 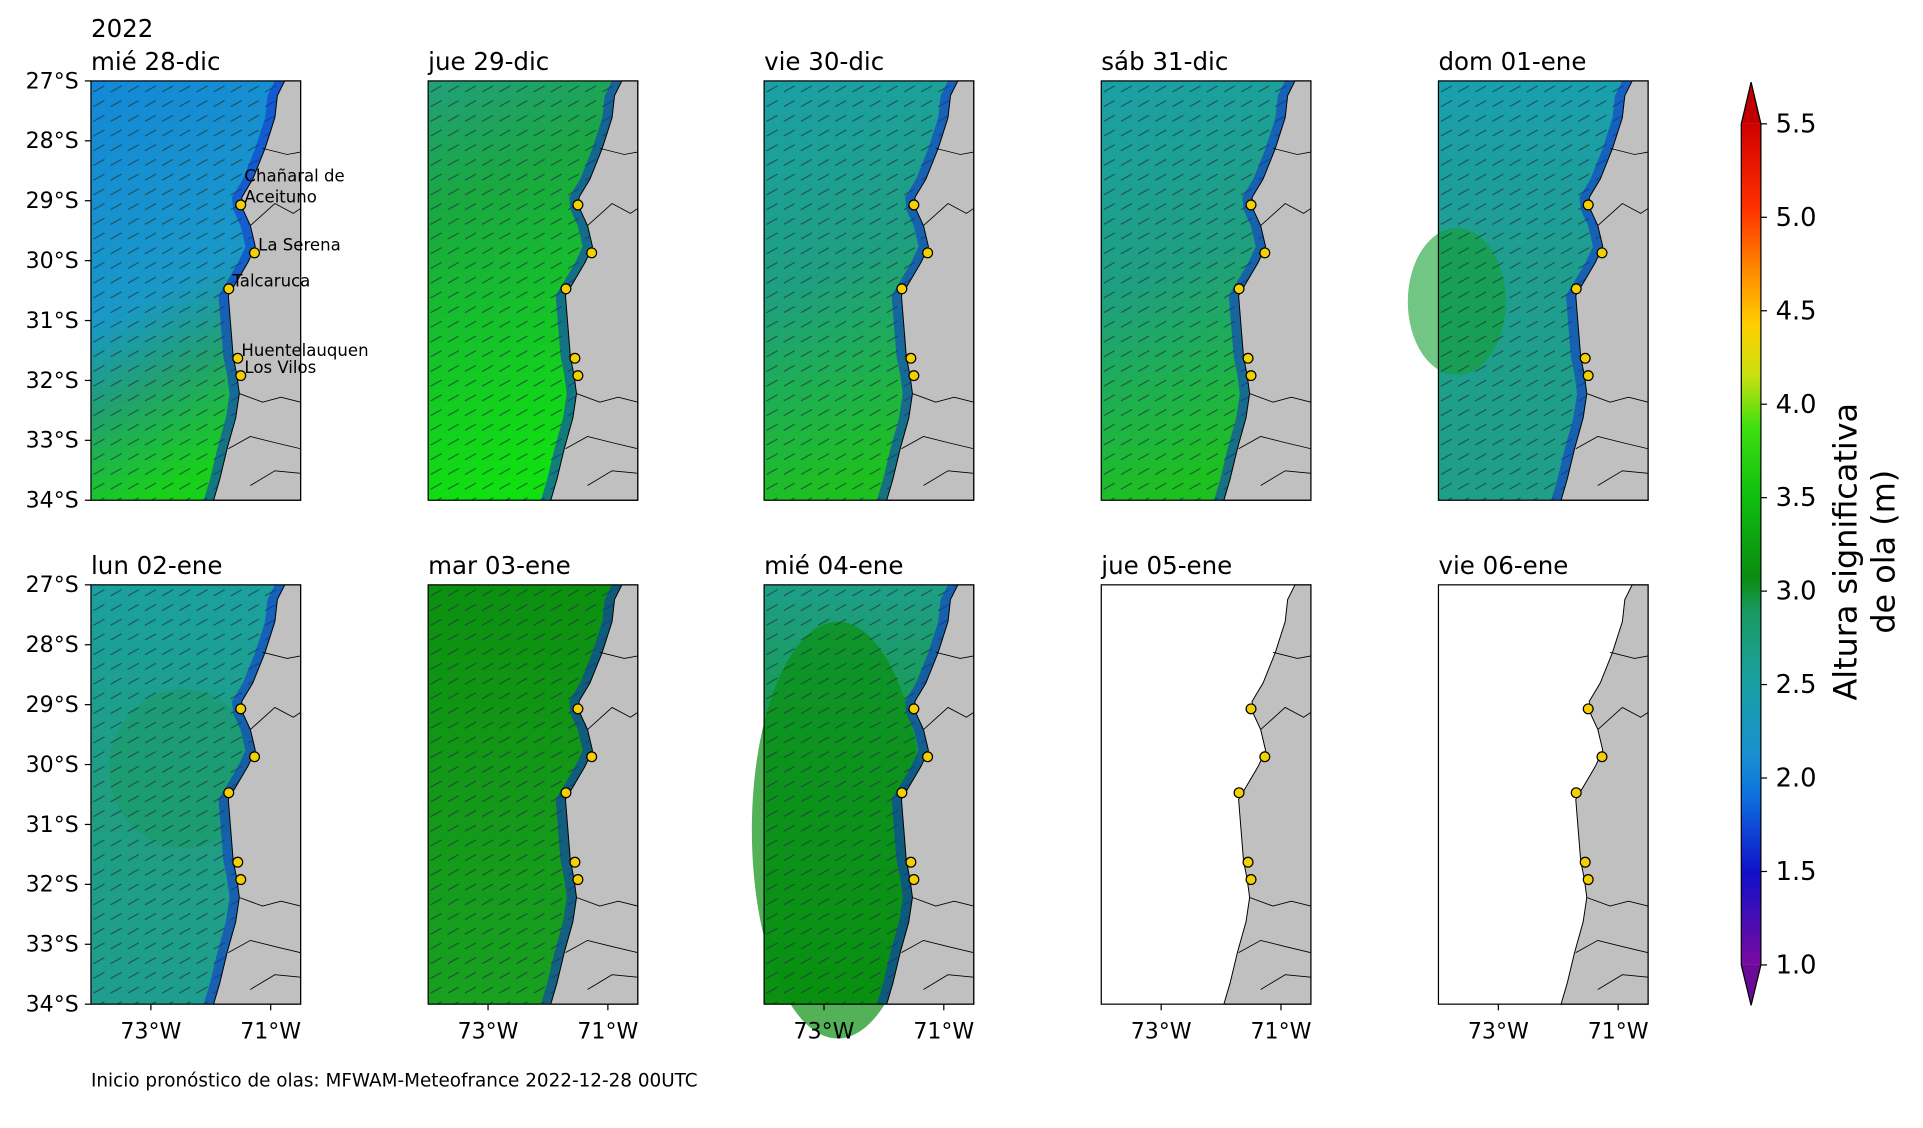 I want to click on map-panel: dom 01-ene, so click(x=1528, y=274).